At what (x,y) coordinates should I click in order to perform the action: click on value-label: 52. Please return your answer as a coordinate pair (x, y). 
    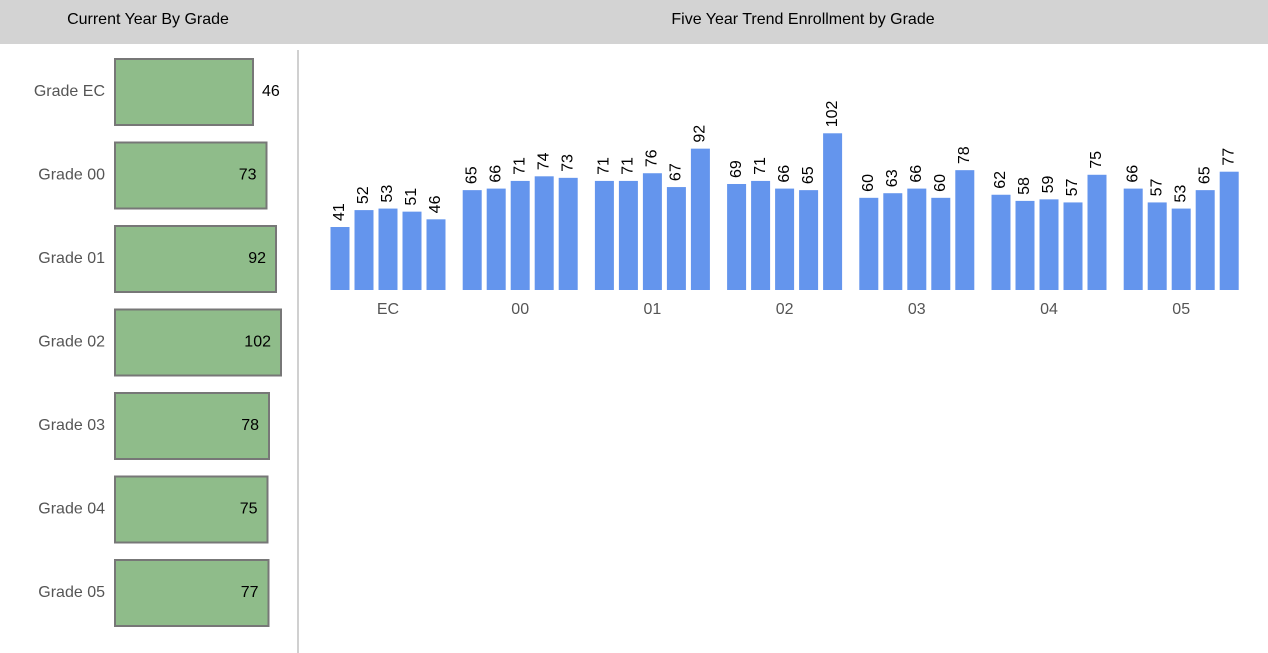
    Looking at the image, I should click on (363, 195).